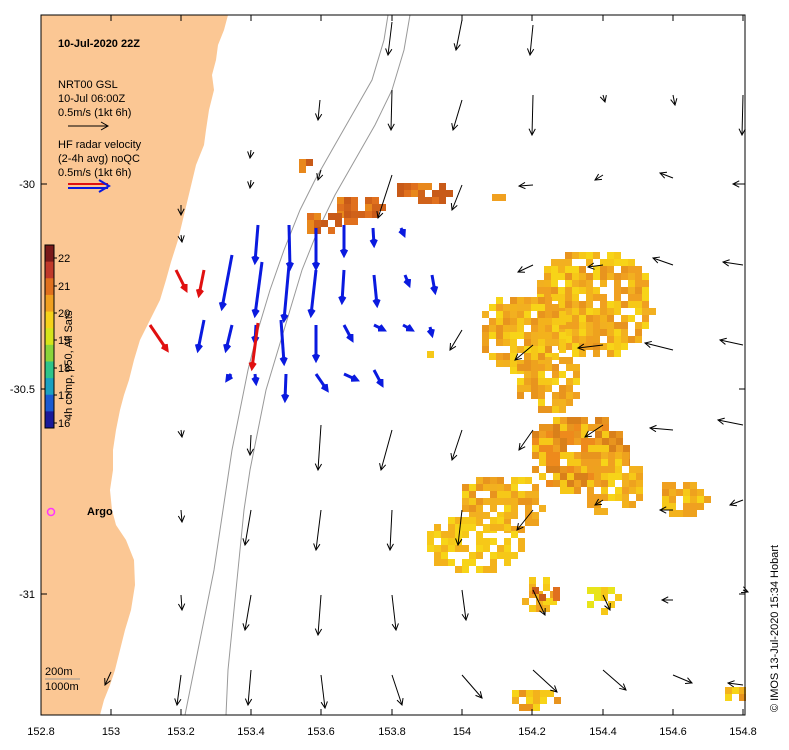 This screenshot has width=789, height=750. I want to click on legend-gsl-arrow-icon, so click(89, 126).